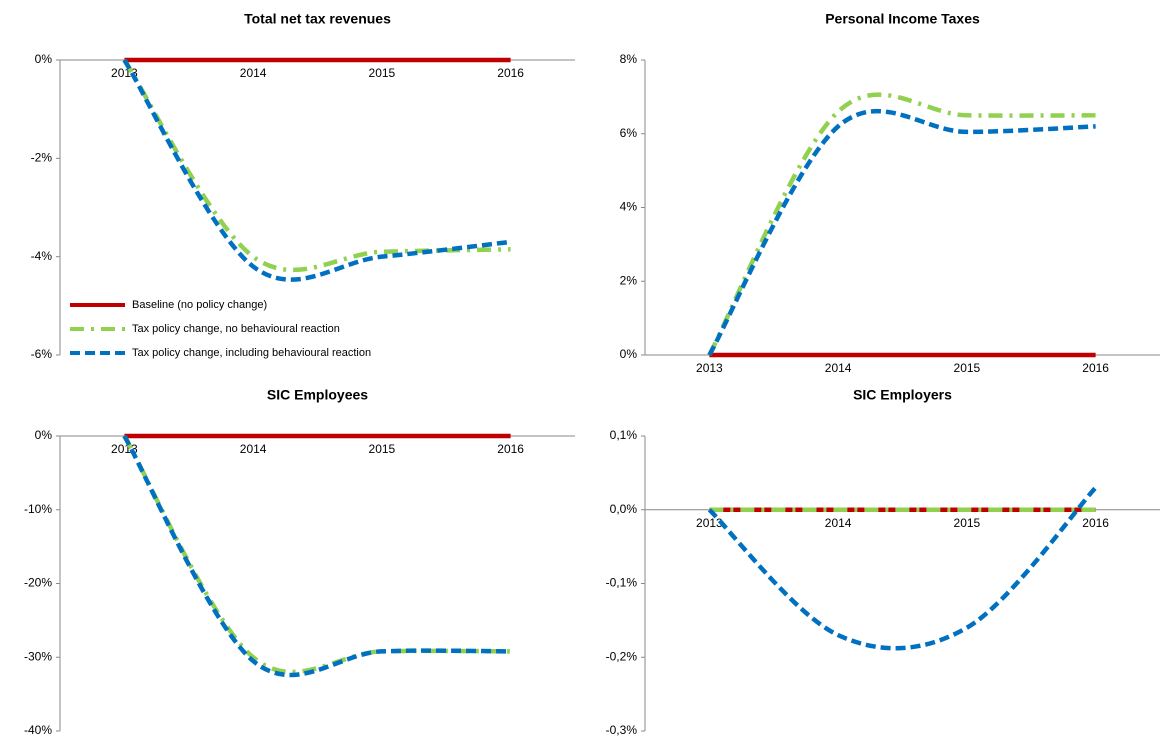 This screenshot has width=1170, height=753. What do you see at coordinates (629, 59) in the screenshot?
I see `y-tick-label: 8%` at bounding box center [629, 59].